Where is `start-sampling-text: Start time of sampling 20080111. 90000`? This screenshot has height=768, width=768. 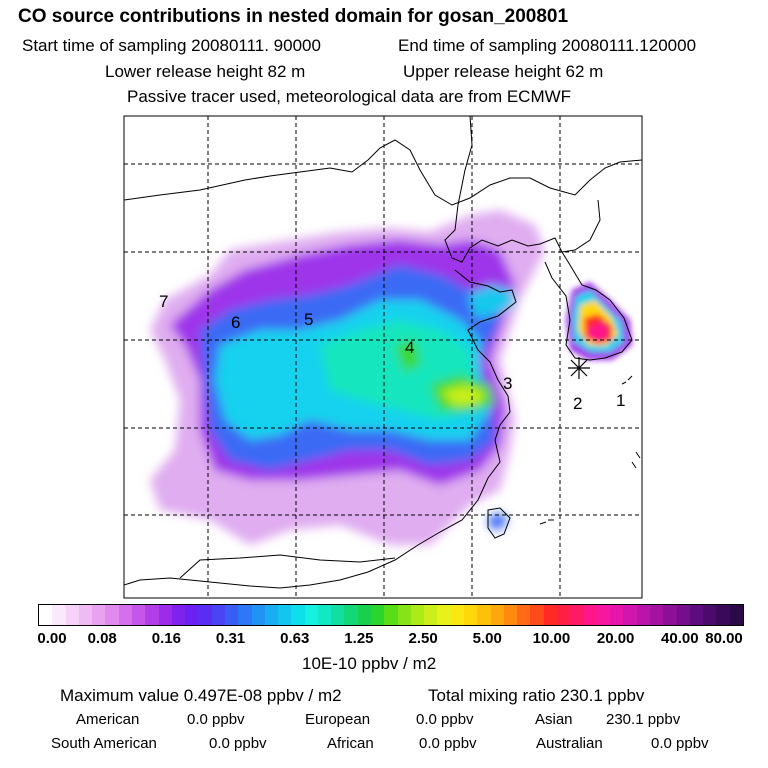 start-sampling-text: Start time of sampling 20080111. 90000 is located at coordinates (171, 45).